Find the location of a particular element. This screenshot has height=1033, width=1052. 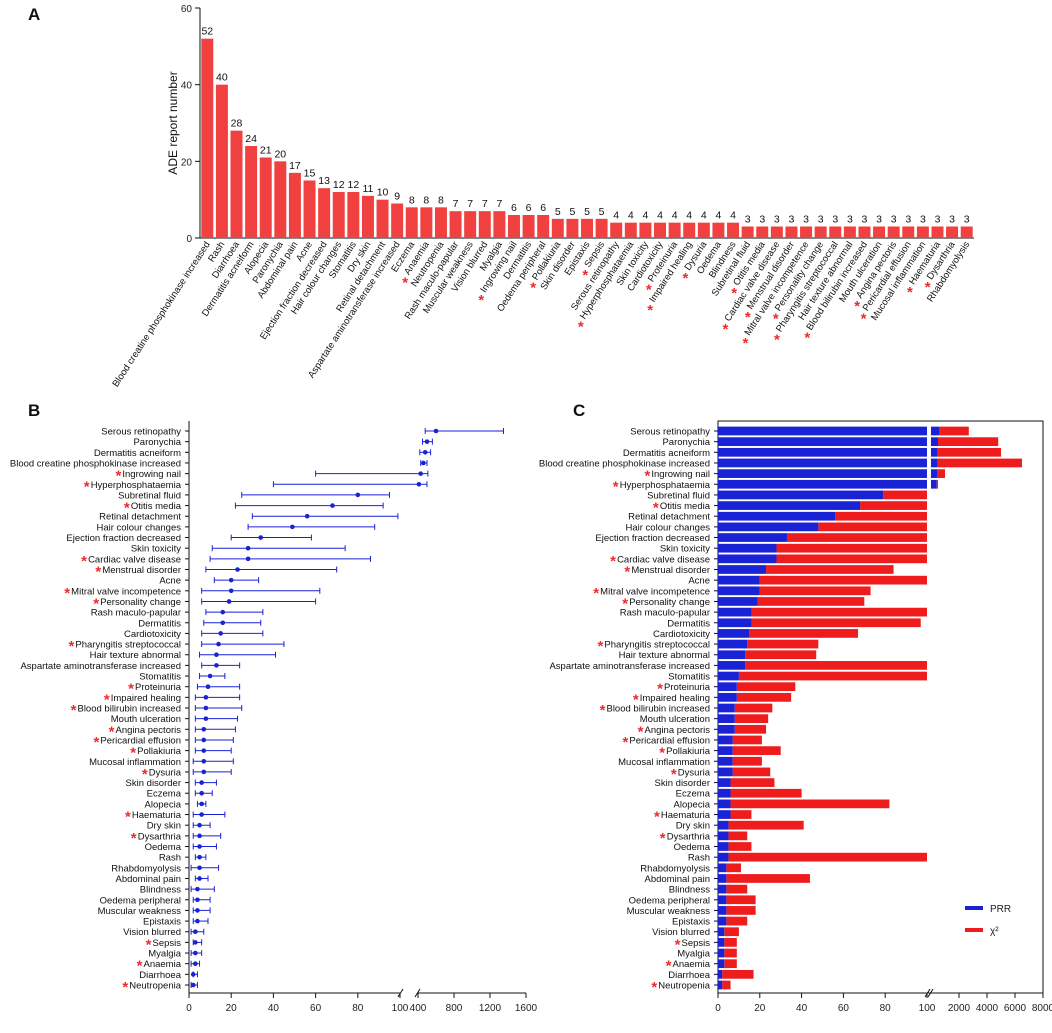

bar-chi2-pericardial-effusion is located at coordinates (747, 740).